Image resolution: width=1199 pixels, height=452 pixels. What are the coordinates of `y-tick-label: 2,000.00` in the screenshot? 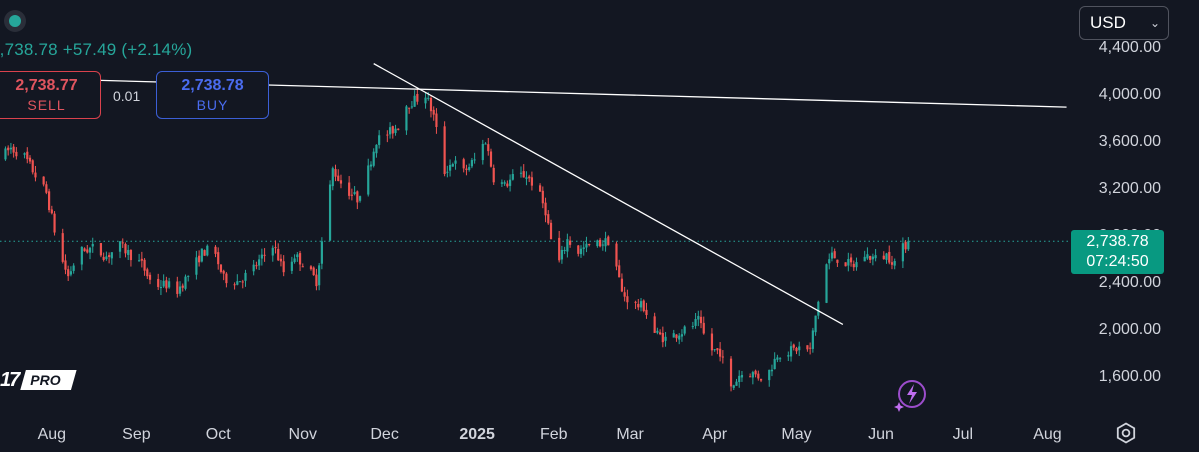 It's located at (1130, 329).